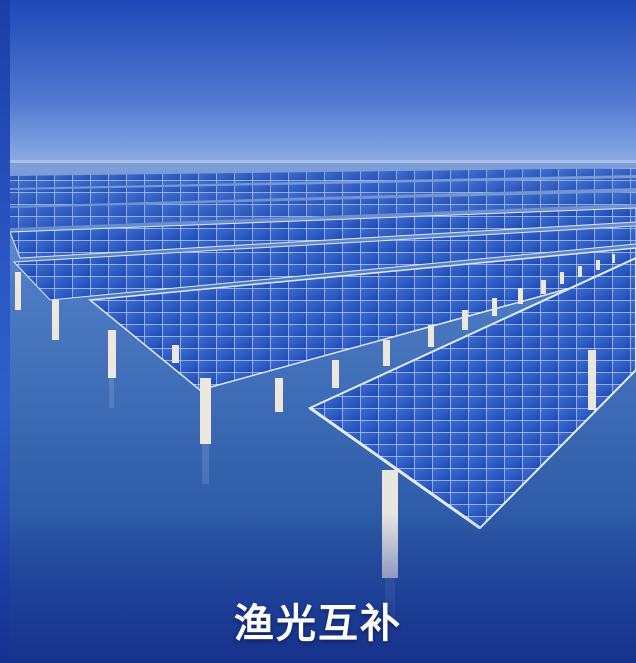  Describe the element at coordinates (323, 198) in the screenshot. I see `distant-panel-rows` at that location.